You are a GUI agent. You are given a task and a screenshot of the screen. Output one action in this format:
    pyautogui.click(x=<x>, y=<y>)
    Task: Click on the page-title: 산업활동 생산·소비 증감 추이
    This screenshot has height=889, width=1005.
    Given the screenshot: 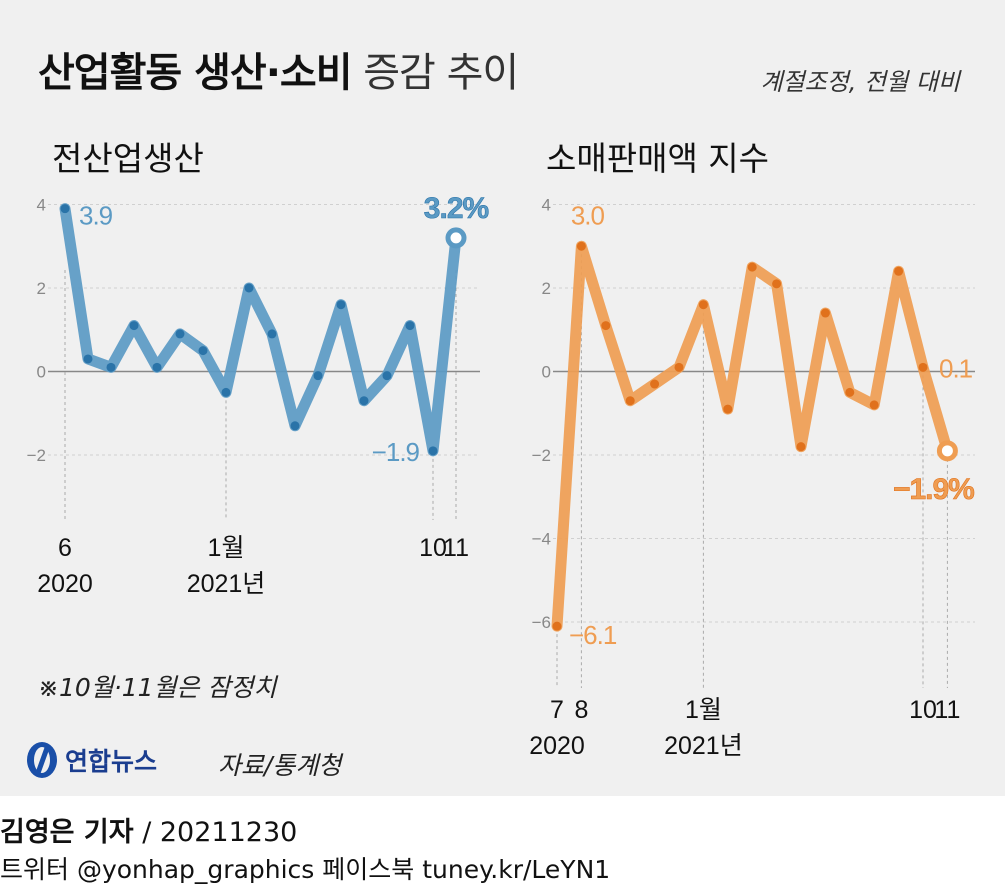 What is the action you would take?
    pyautogui.click(x=278, y=69)
    